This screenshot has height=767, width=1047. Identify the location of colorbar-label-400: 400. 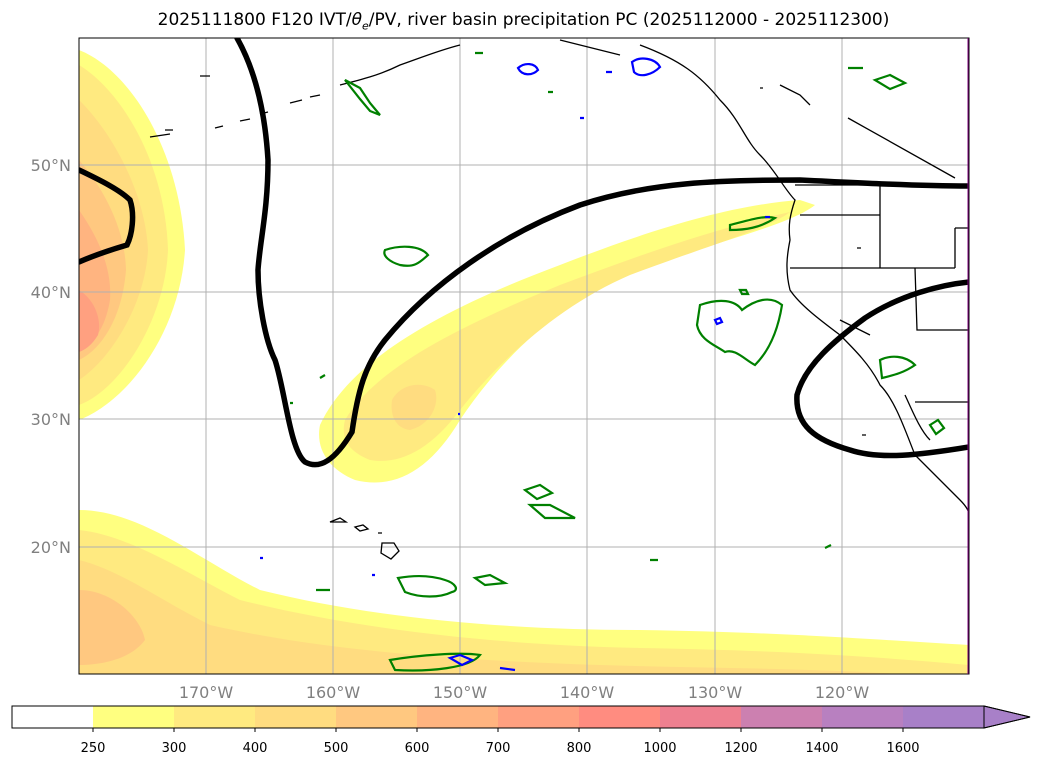
(255, 748).